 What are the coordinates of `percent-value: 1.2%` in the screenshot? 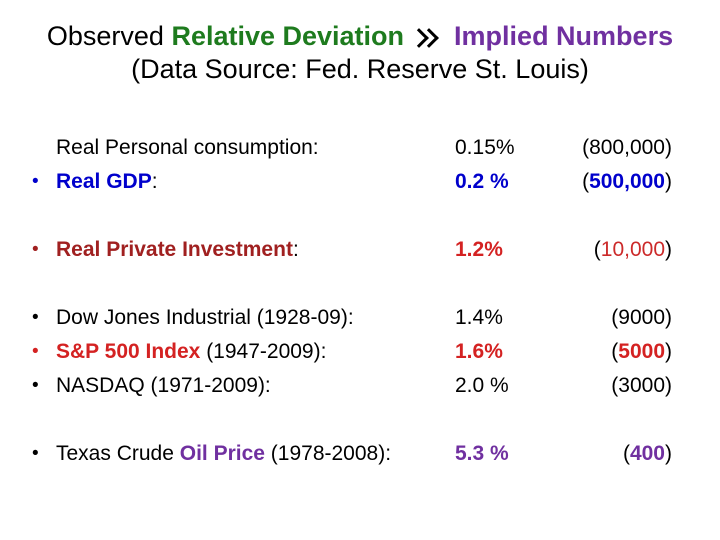 It's located at (479, 249).